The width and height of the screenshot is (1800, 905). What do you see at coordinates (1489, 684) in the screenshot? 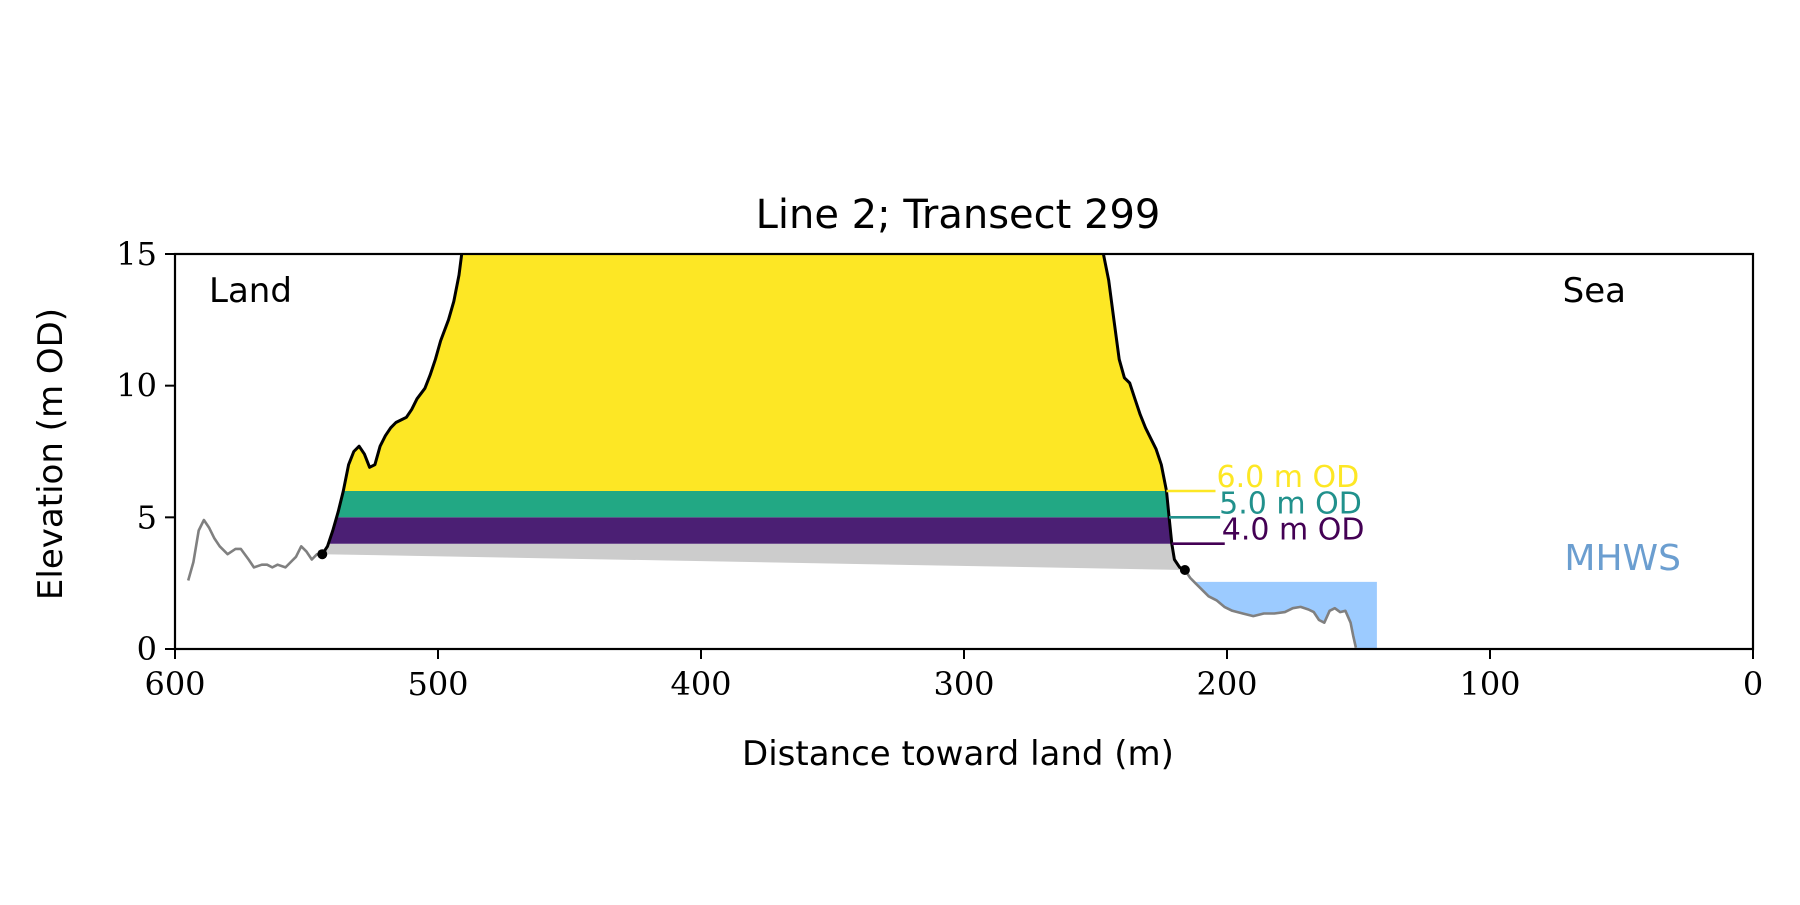
I see `x-tick-label-5: 100` at bounding box center [1489, 684].